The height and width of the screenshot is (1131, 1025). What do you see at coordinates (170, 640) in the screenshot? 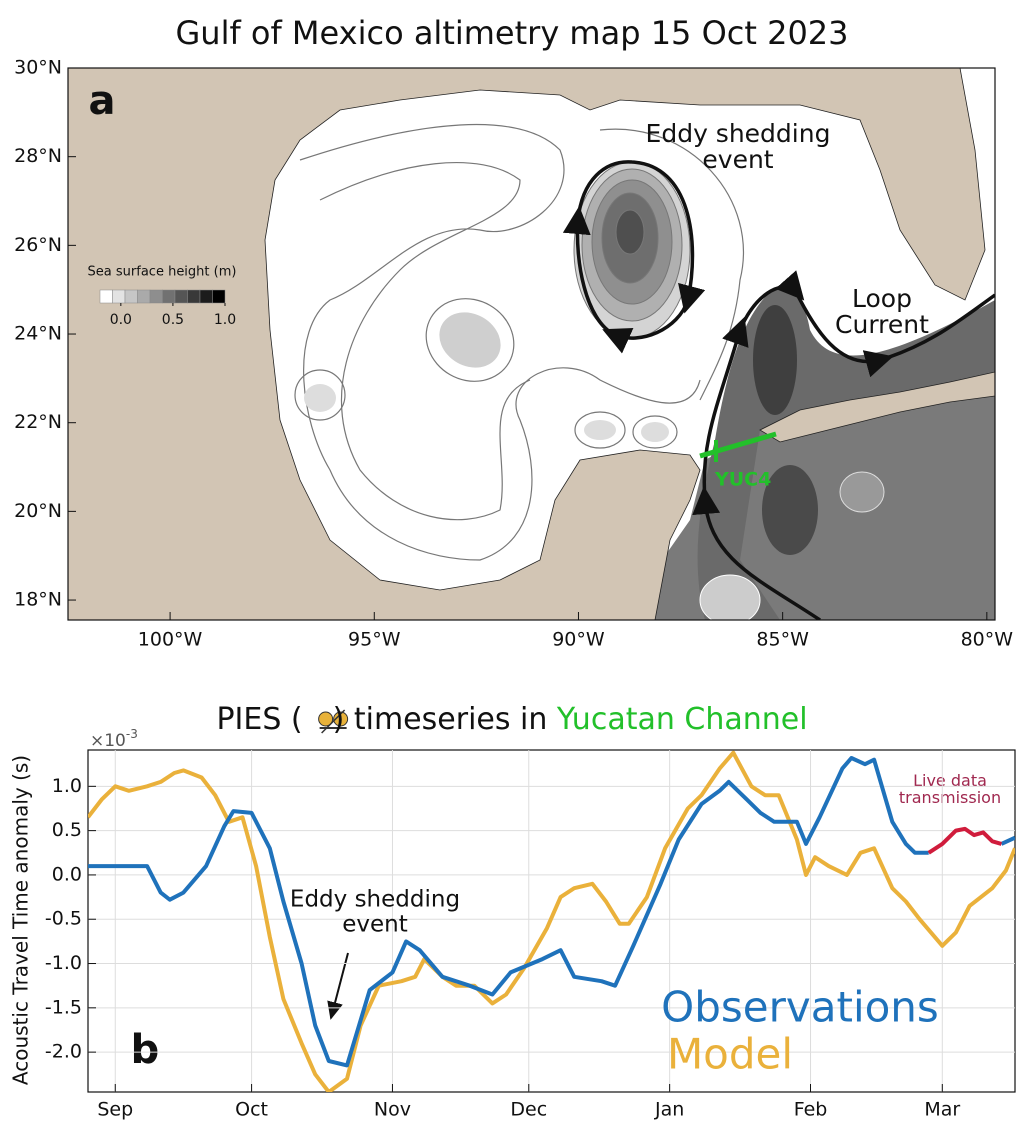
I see `x-tick-label: 100°W` at bounding box center [170, 640].